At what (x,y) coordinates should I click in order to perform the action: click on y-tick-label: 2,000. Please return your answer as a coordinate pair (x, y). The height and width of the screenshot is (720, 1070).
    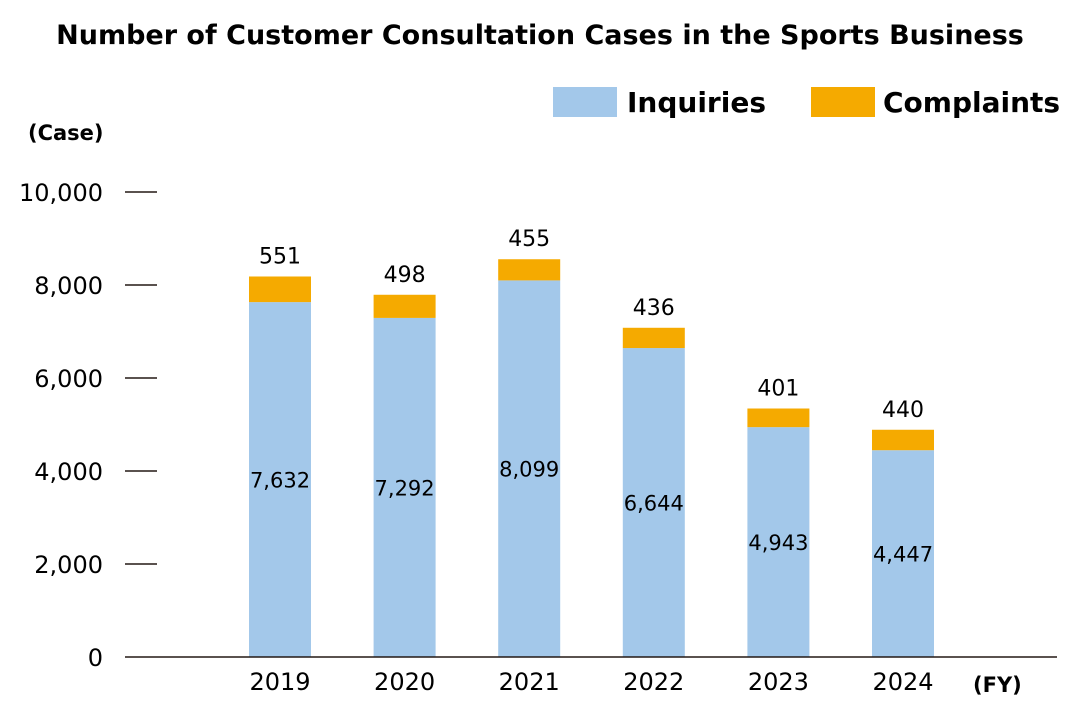
    Looking at the image, I should click on (68, 565).